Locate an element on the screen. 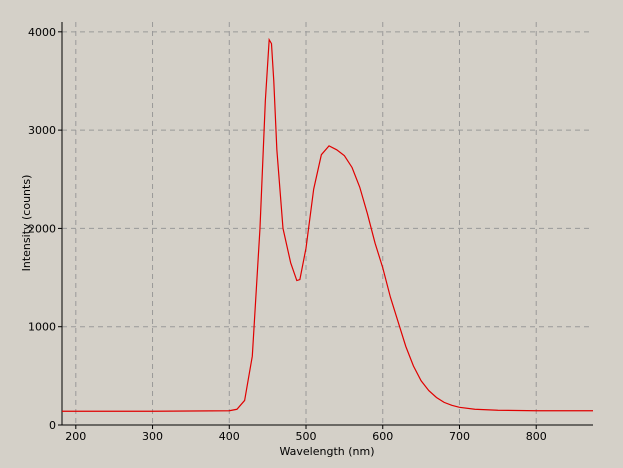 The height and width of the screenshot is (468, 623). x-tick-label: 300 is located at coordinates (152, 436).